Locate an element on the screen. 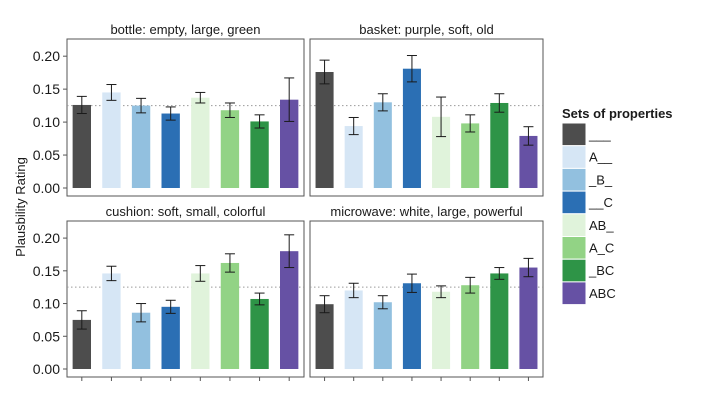  legend-title: Sets of properties is located at coordinates (617, 113).